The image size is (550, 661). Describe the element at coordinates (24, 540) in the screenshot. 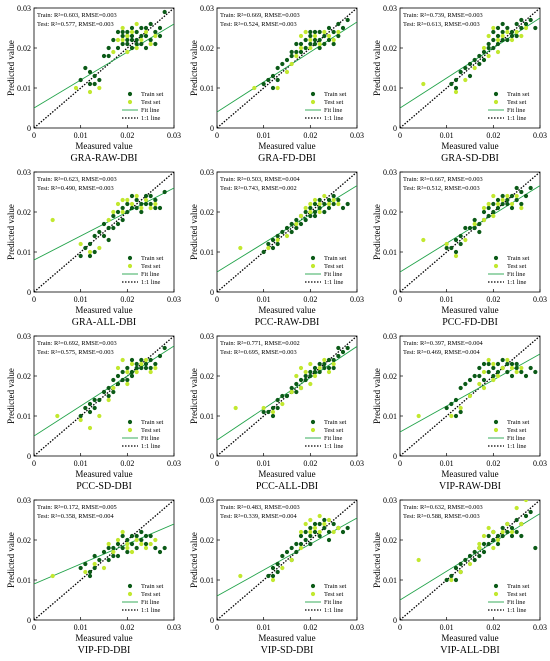

I see `y-tick-label: 0.02` at that location.